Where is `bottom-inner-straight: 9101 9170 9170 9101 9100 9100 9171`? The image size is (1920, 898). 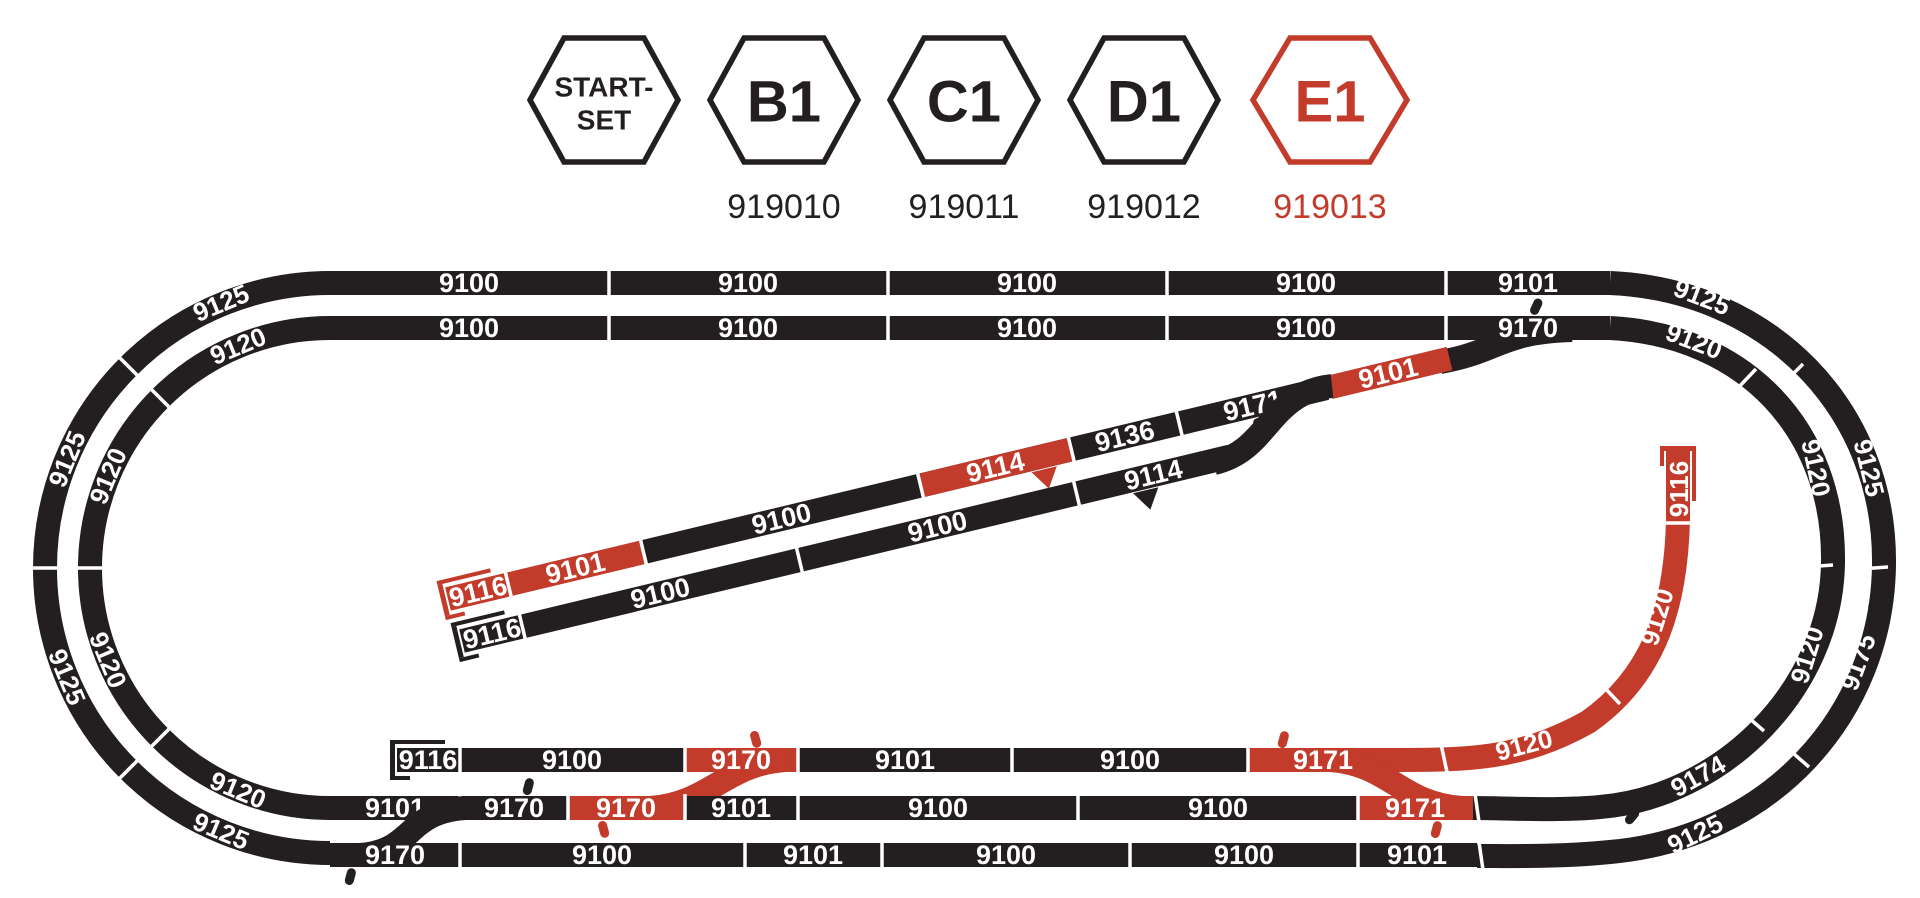
bottom-inner-straight: 9101 9170 9170 9101 9100 9100 9171 is located at coordinates (901, 808).